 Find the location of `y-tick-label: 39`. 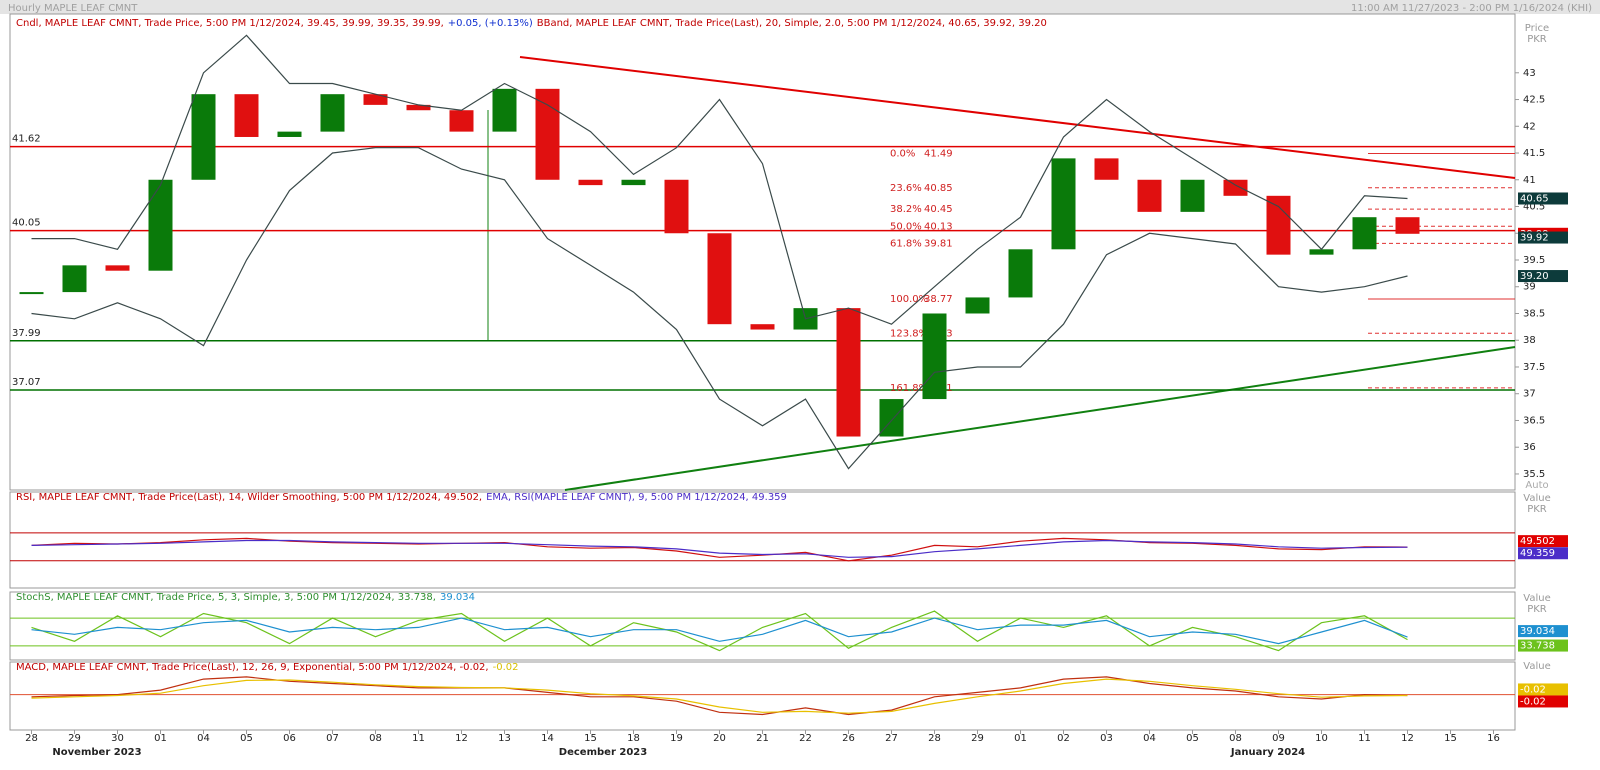

y-tick-label: 39 is located at coordinates (1529, 287).